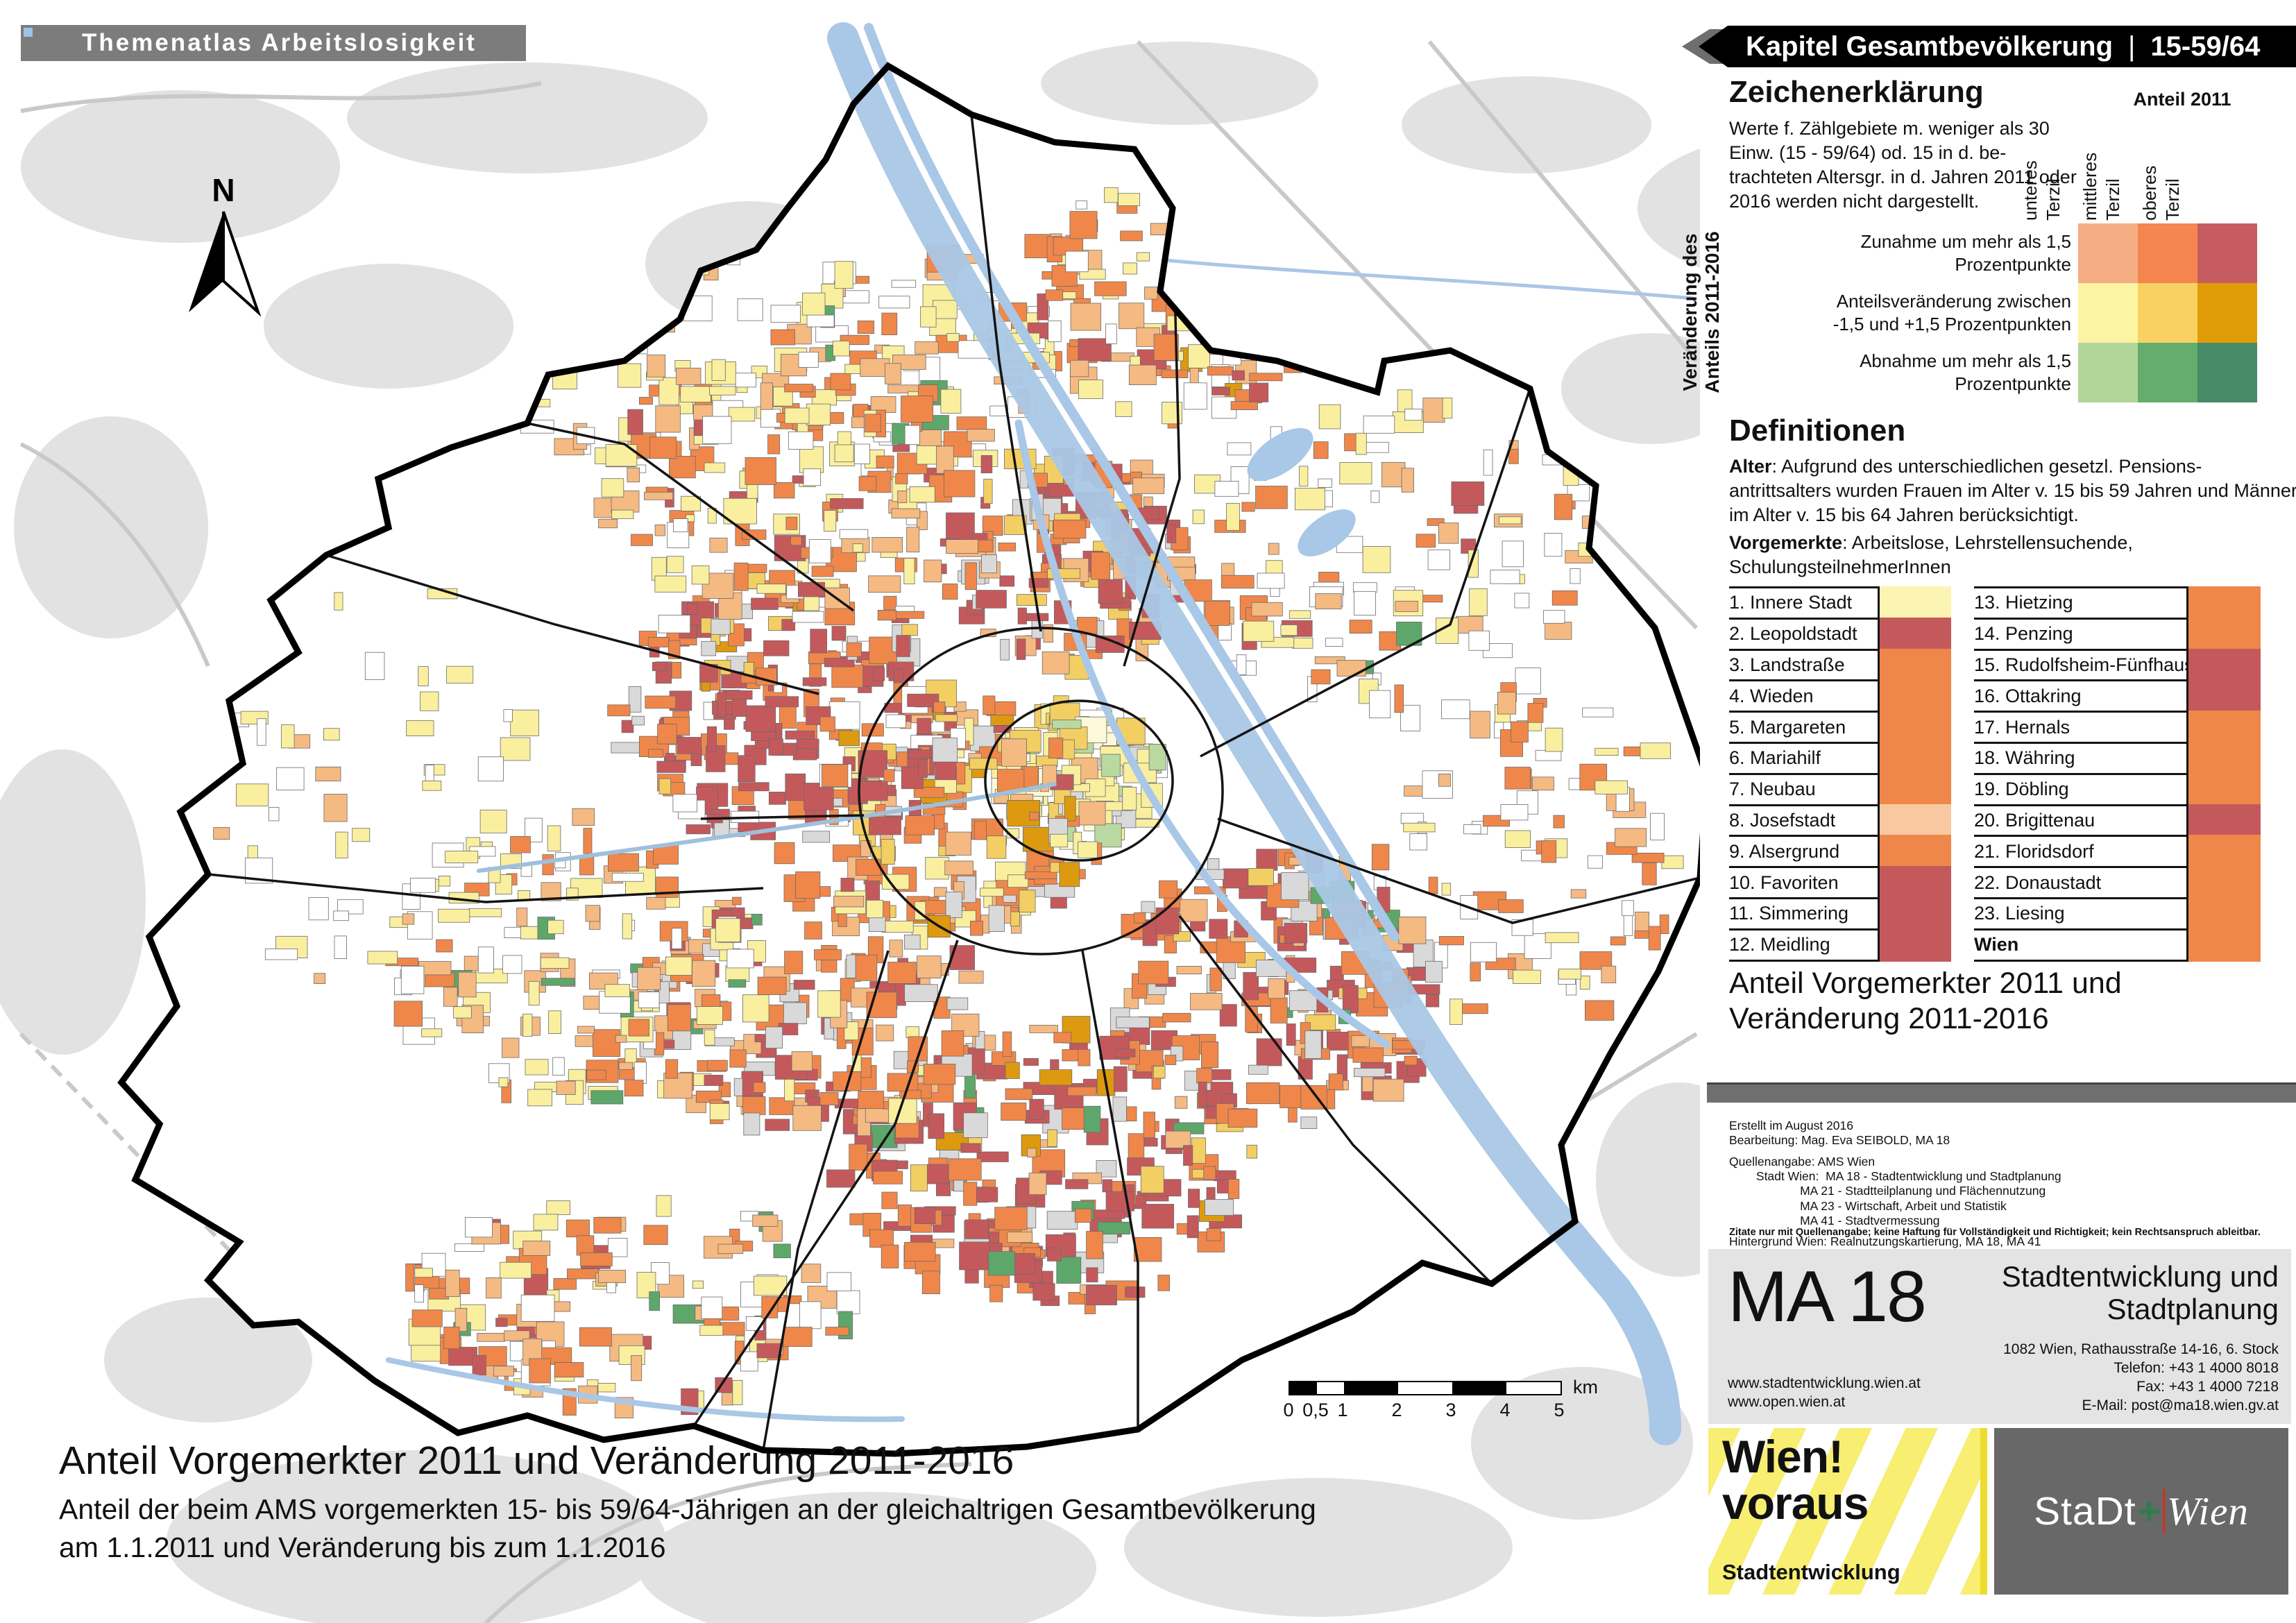 This screenshot has width=2296, height=1623. Describe the element at coordinates (1787, 664) in the screenshot. I see `district-label: 3. Landstraße` at that location.